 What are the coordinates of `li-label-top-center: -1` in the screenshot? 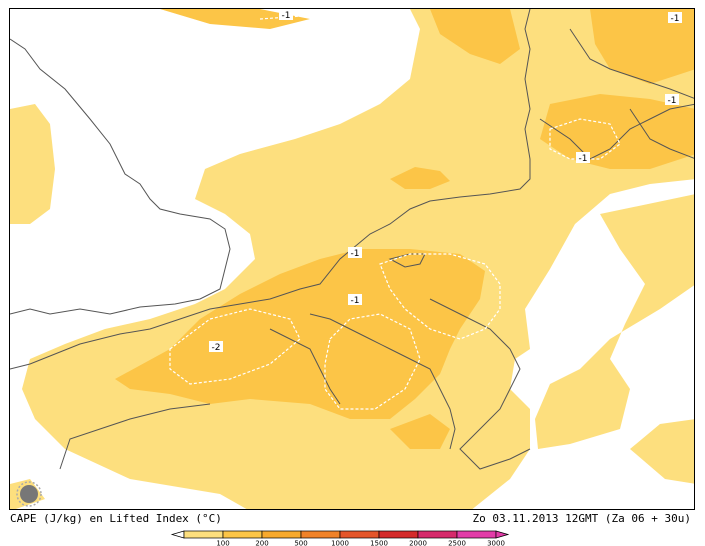 It's located at (286, 15).